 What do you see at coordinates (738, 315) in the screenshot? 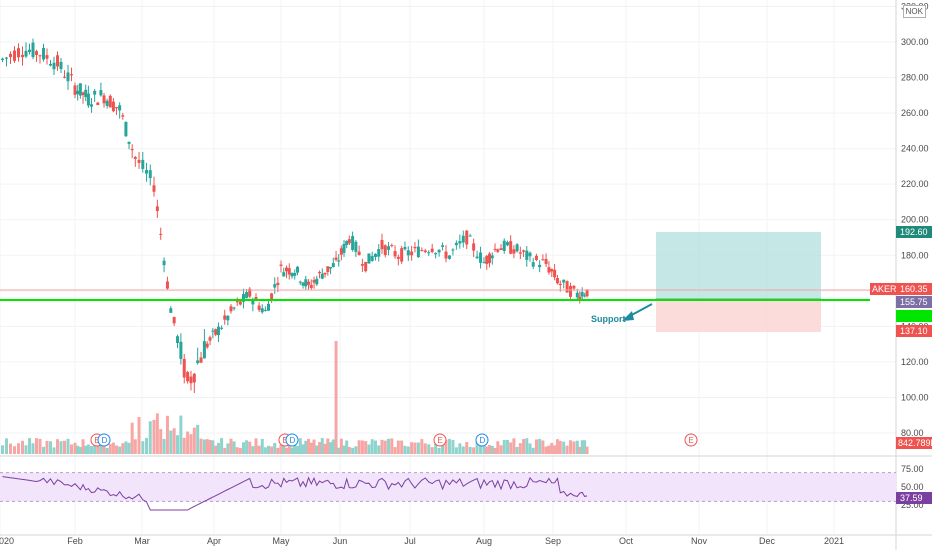
I see `stop-zone` at bounding box center [738, 315].